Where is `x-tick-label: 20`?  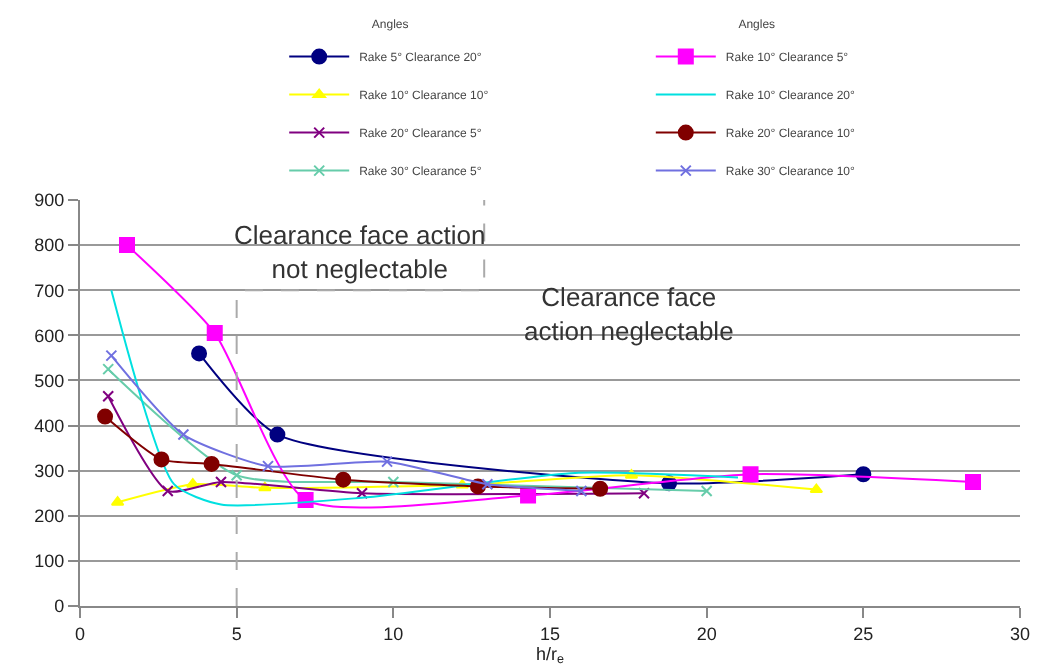 x-tick-label: 20 is located at coordinates (706, 633).